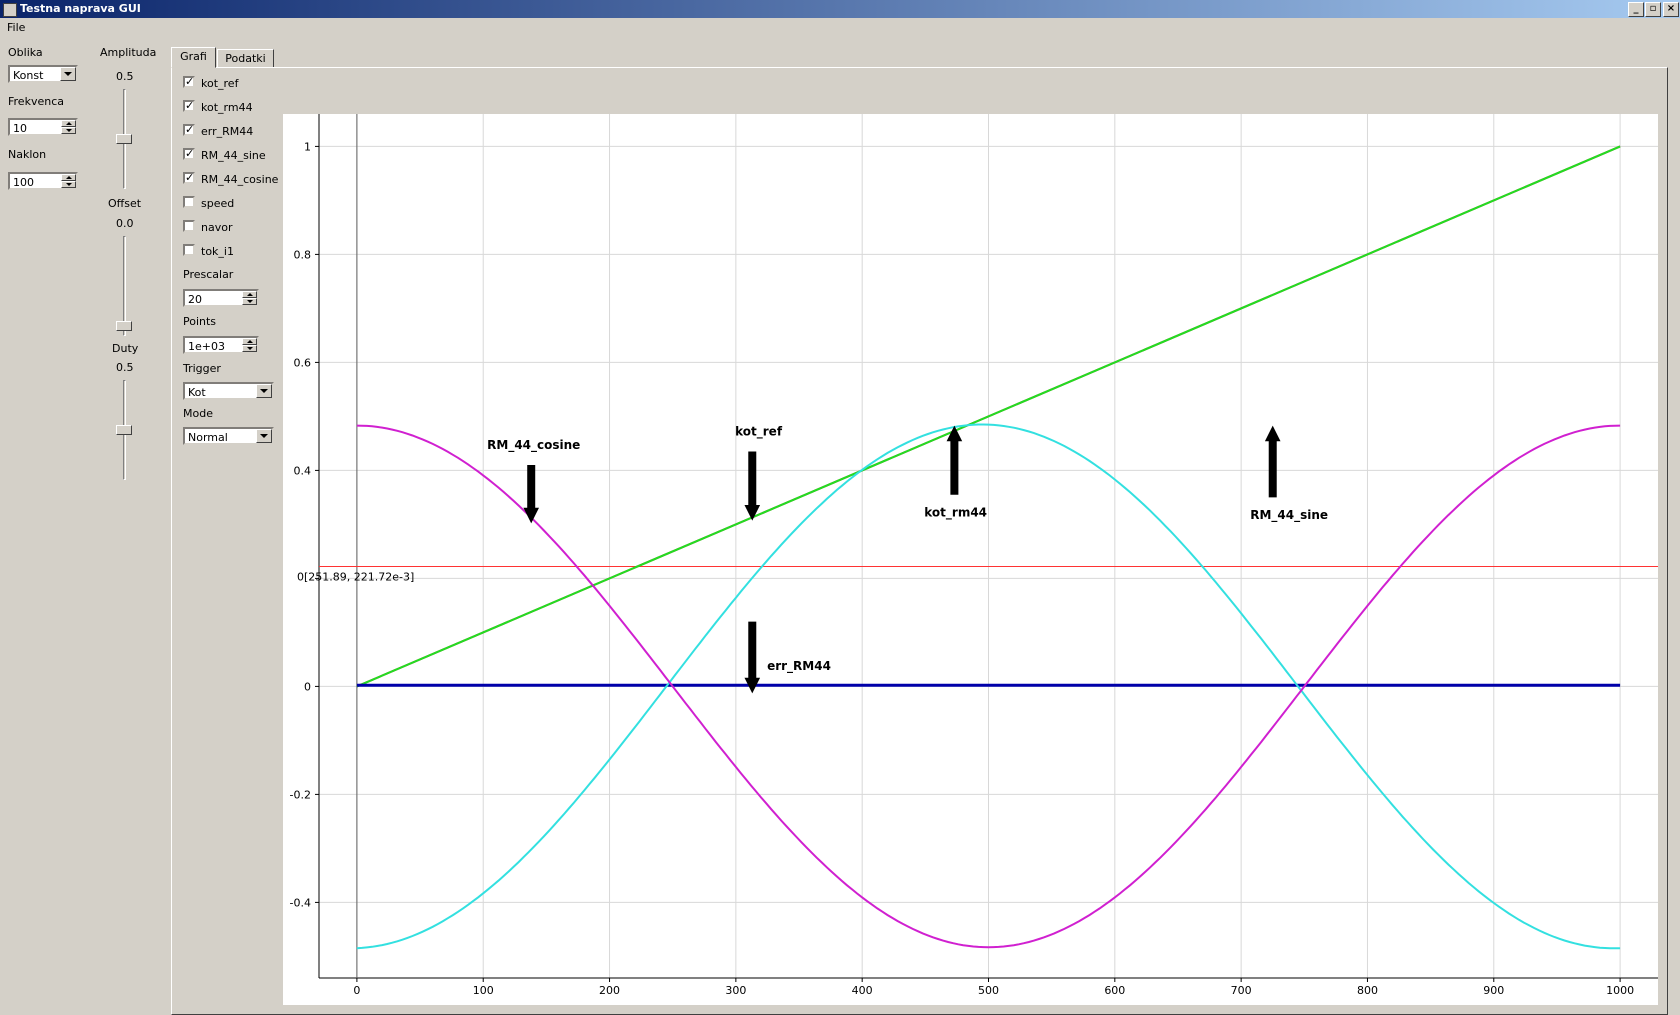  What do you see at coordinates (23, 182) in the screenshot?
I see `naklon-value: 100` at bounding box center [23, 182].